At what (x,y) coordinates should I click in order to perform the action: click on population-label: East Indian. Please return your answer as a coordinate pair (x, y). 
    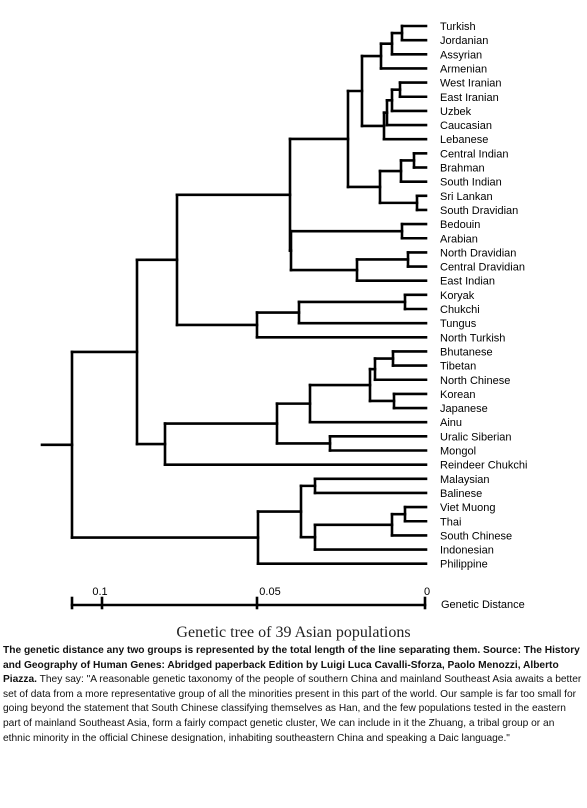
    Looking at the image, I should click on (467, 282).